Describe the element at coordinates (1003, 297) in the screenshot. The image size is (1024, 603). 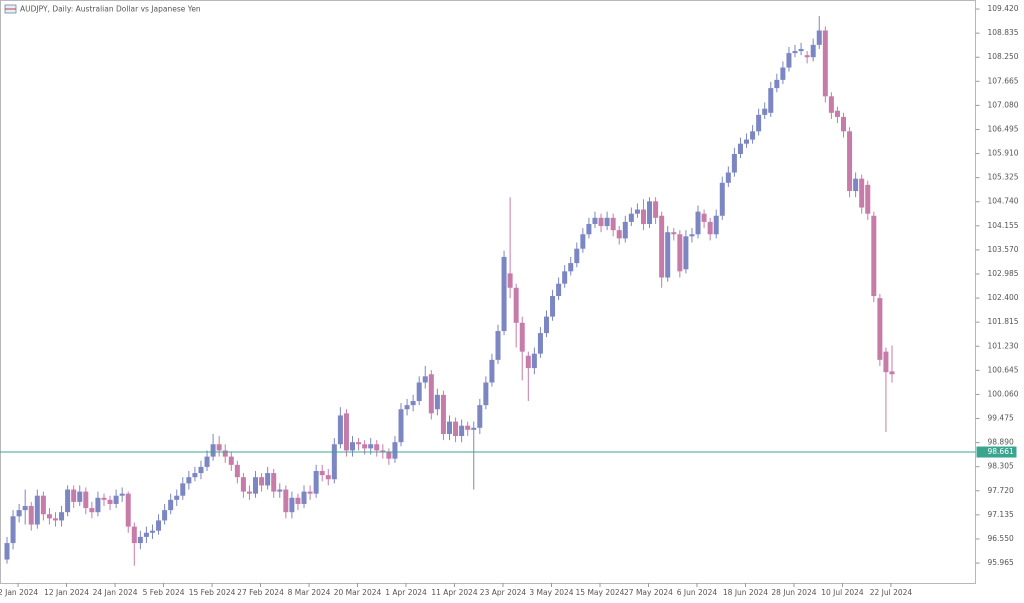
I see `y-tick-label: 102.400` at that location.